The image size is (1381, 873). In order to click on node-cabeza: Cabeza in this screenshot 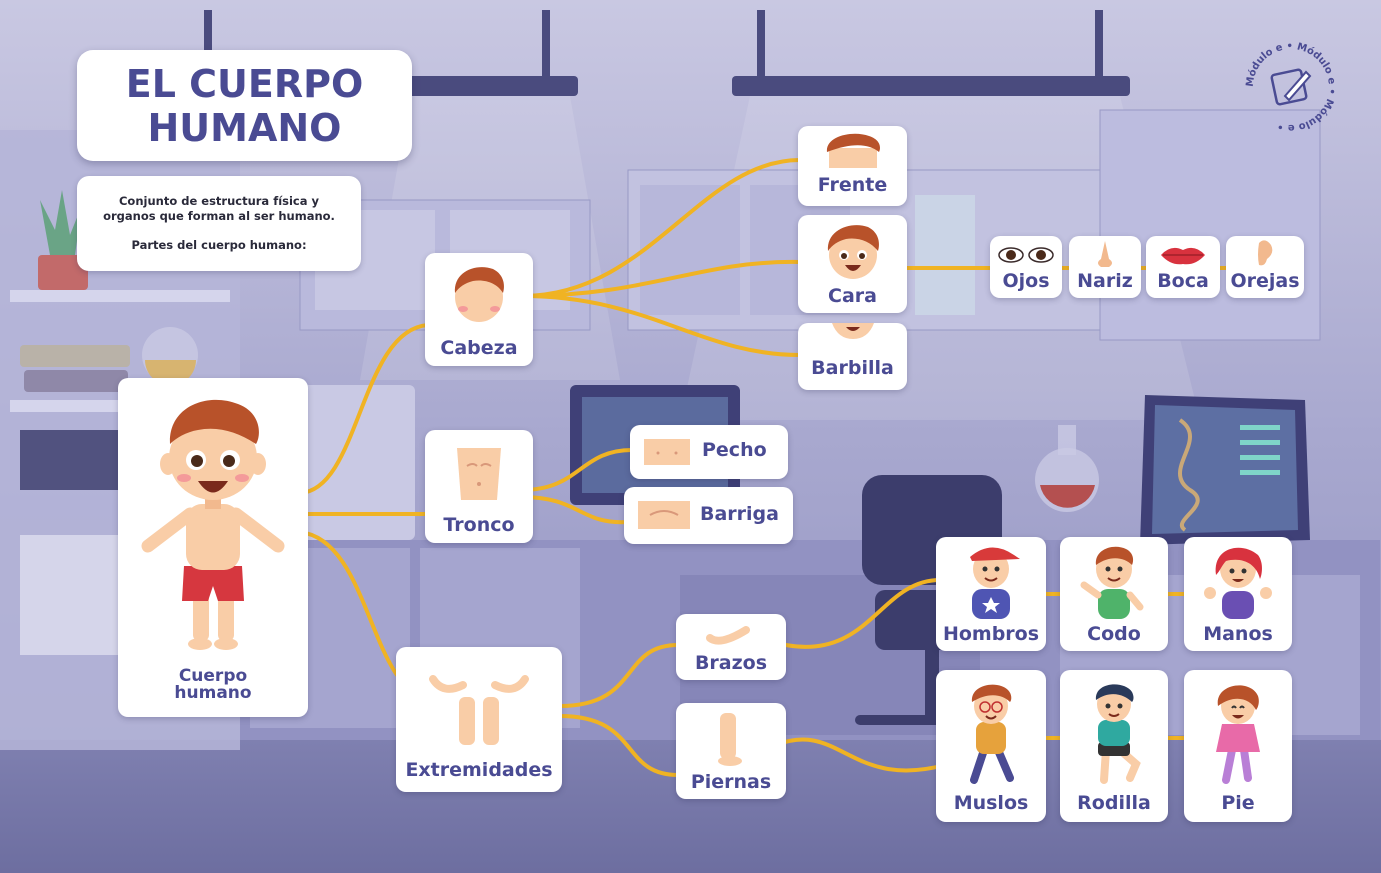, I will do `click(479, 309)`.